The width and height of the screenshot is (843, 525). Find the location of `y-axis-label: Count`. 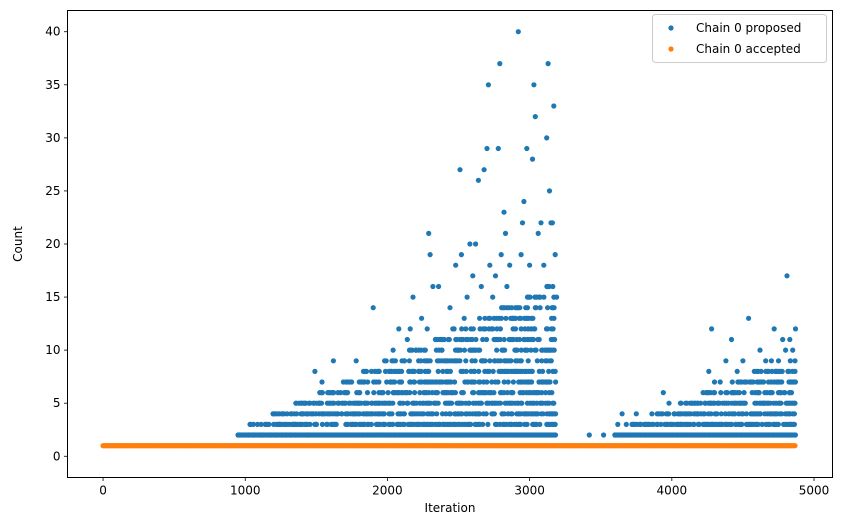

y-axis-label: Count is located at coordinates (18, 244).